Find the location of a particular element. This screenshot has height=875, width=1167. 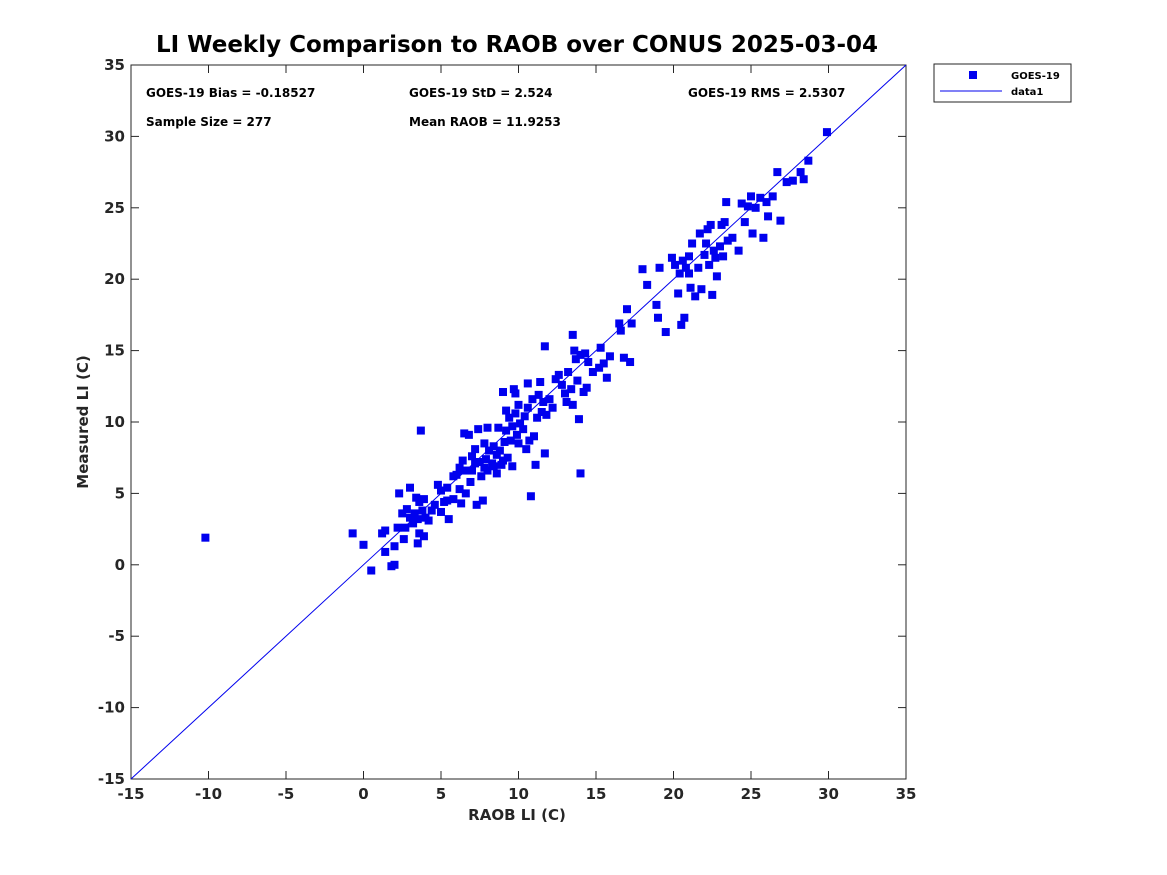

y-axis-label: Measured LI (C) is located at coordinates (83, 421).